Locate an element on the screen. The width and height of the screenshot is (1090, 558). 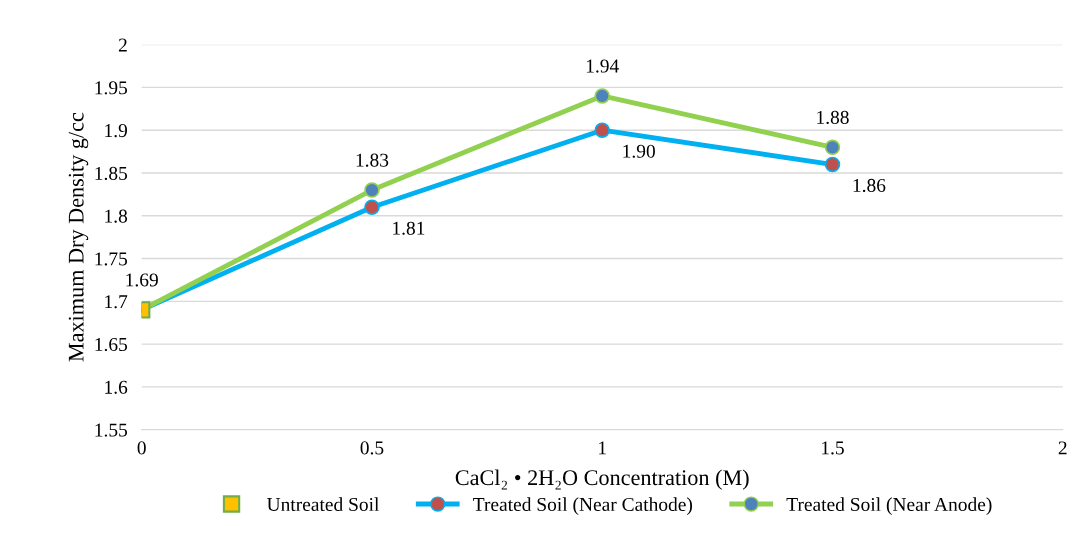
y-tick-label: 1.65 is located at coordinates (111, 344).